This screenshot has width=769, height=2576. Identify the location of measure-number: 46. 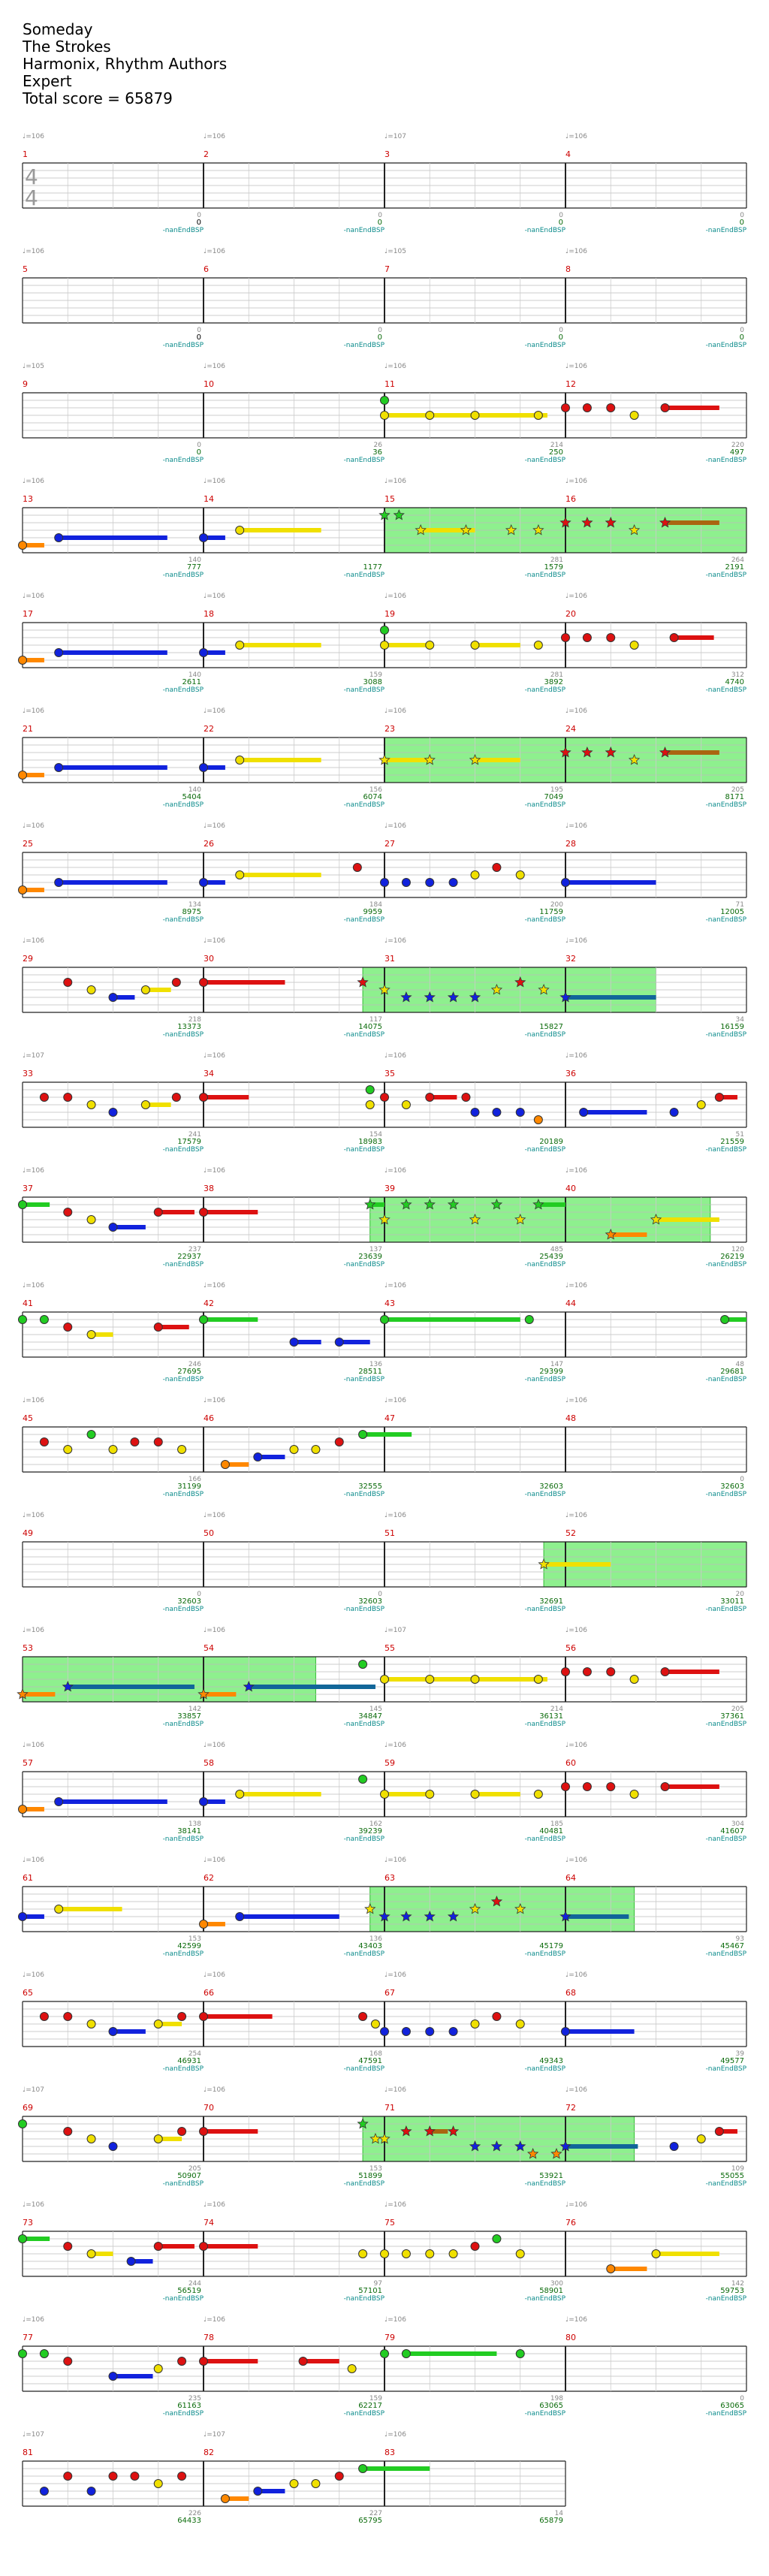
(209, 1418).